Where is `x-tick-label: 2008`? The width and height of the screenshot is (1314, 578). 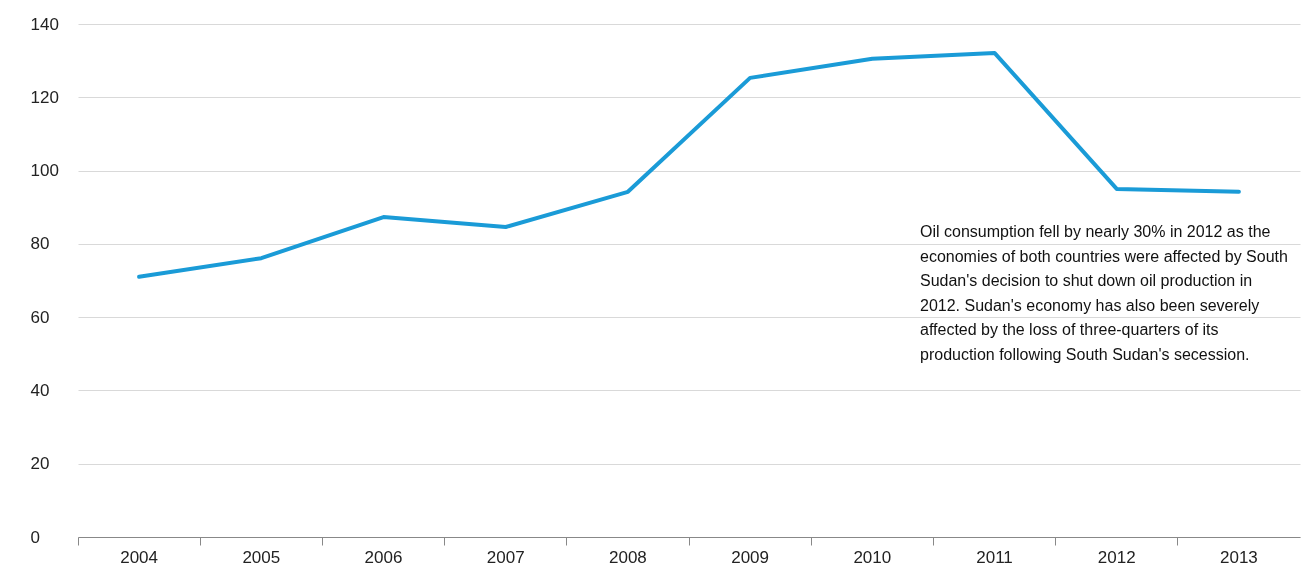
x-tick-label: 2008 is located at coordinates (627, 557).